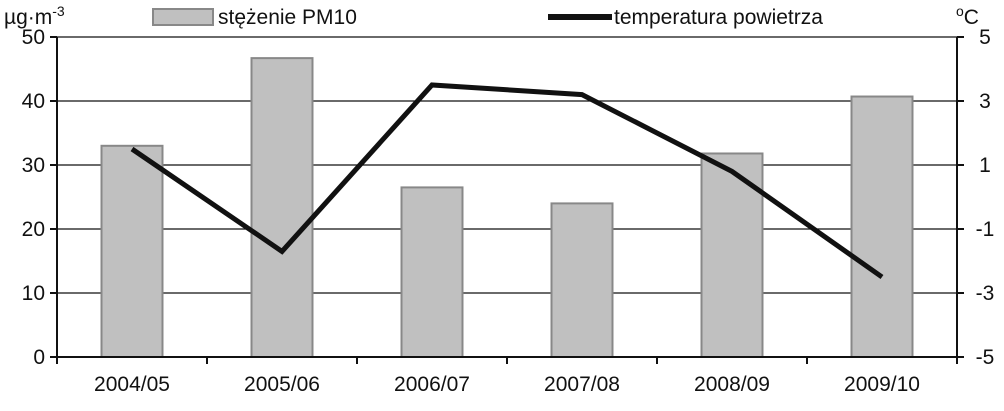 Image resolution: width=1004 pixels, height=411 pixels. I want to click on x-category-label: 2009/10, so click(882, 384).